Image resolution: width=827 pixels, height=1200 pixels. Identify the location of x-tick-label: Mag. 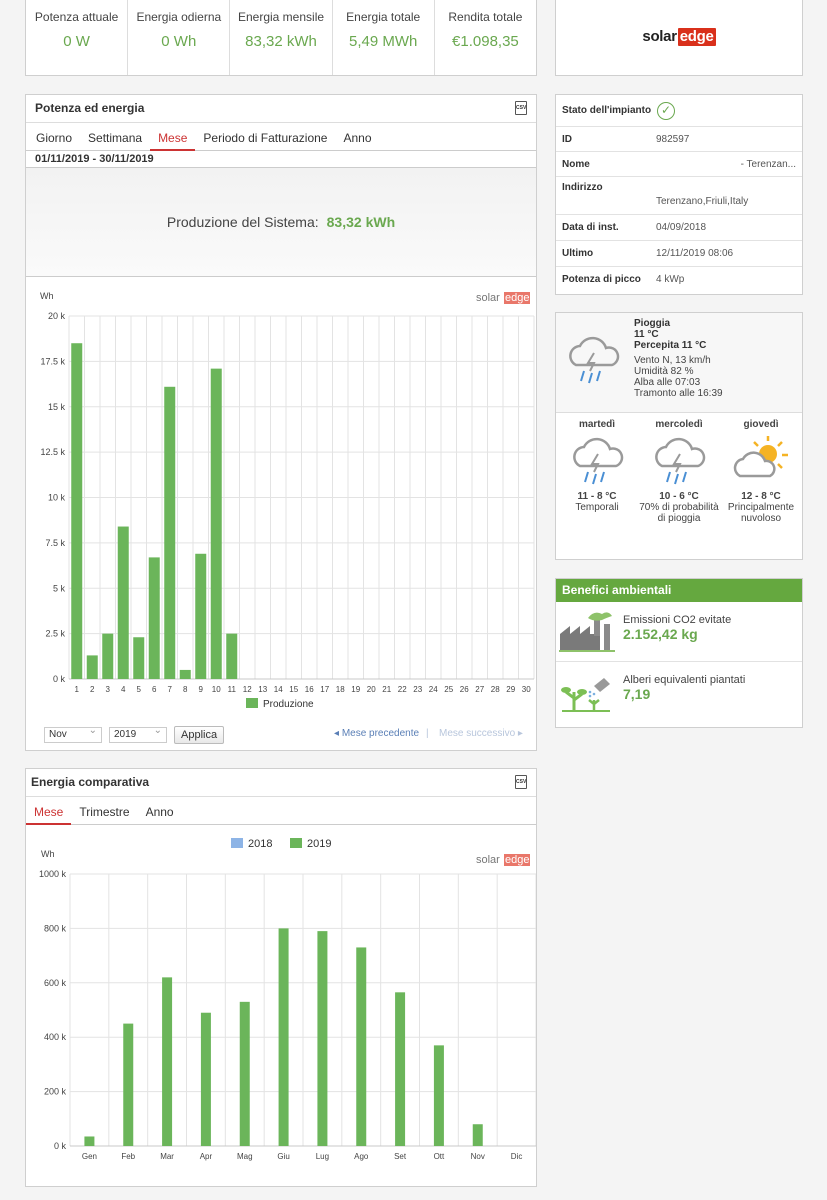
(245, 1156).